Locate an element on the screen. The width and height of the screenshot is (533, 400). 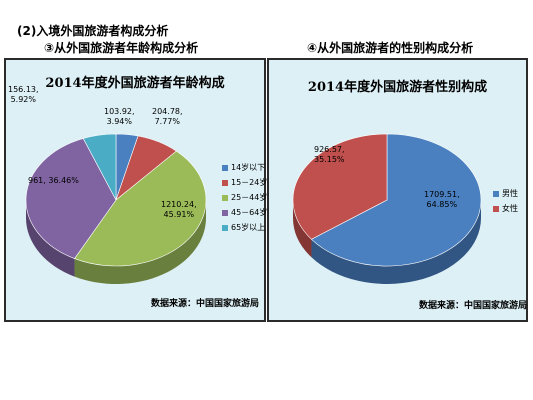
gender-chart-title: 2014年度外国旅游者性别构成 is located at coordinates (397, 87).